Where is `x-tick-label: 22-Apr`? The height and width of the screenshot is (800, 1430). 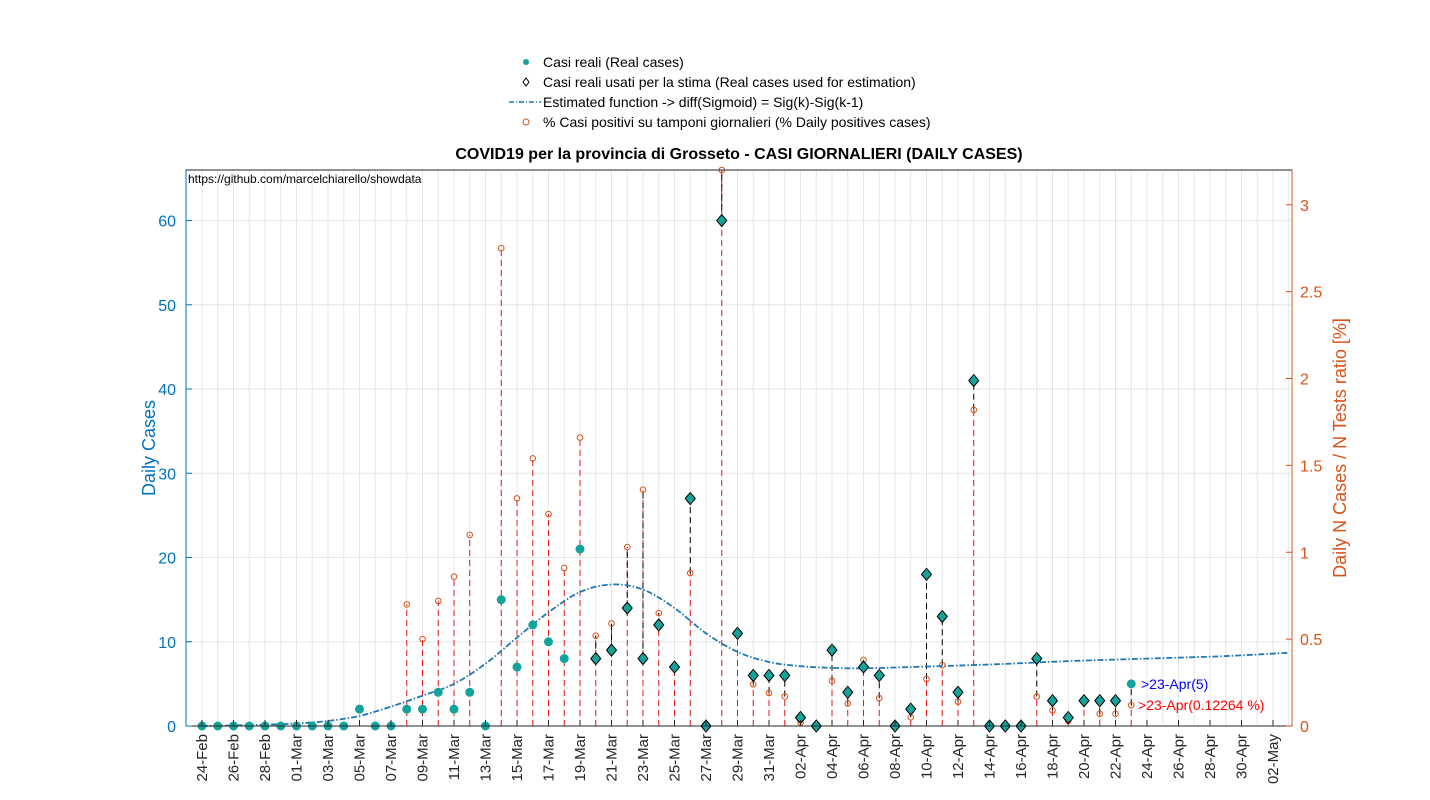
x-tick-label: 22-Apr is located at coordinates (1116, 756).